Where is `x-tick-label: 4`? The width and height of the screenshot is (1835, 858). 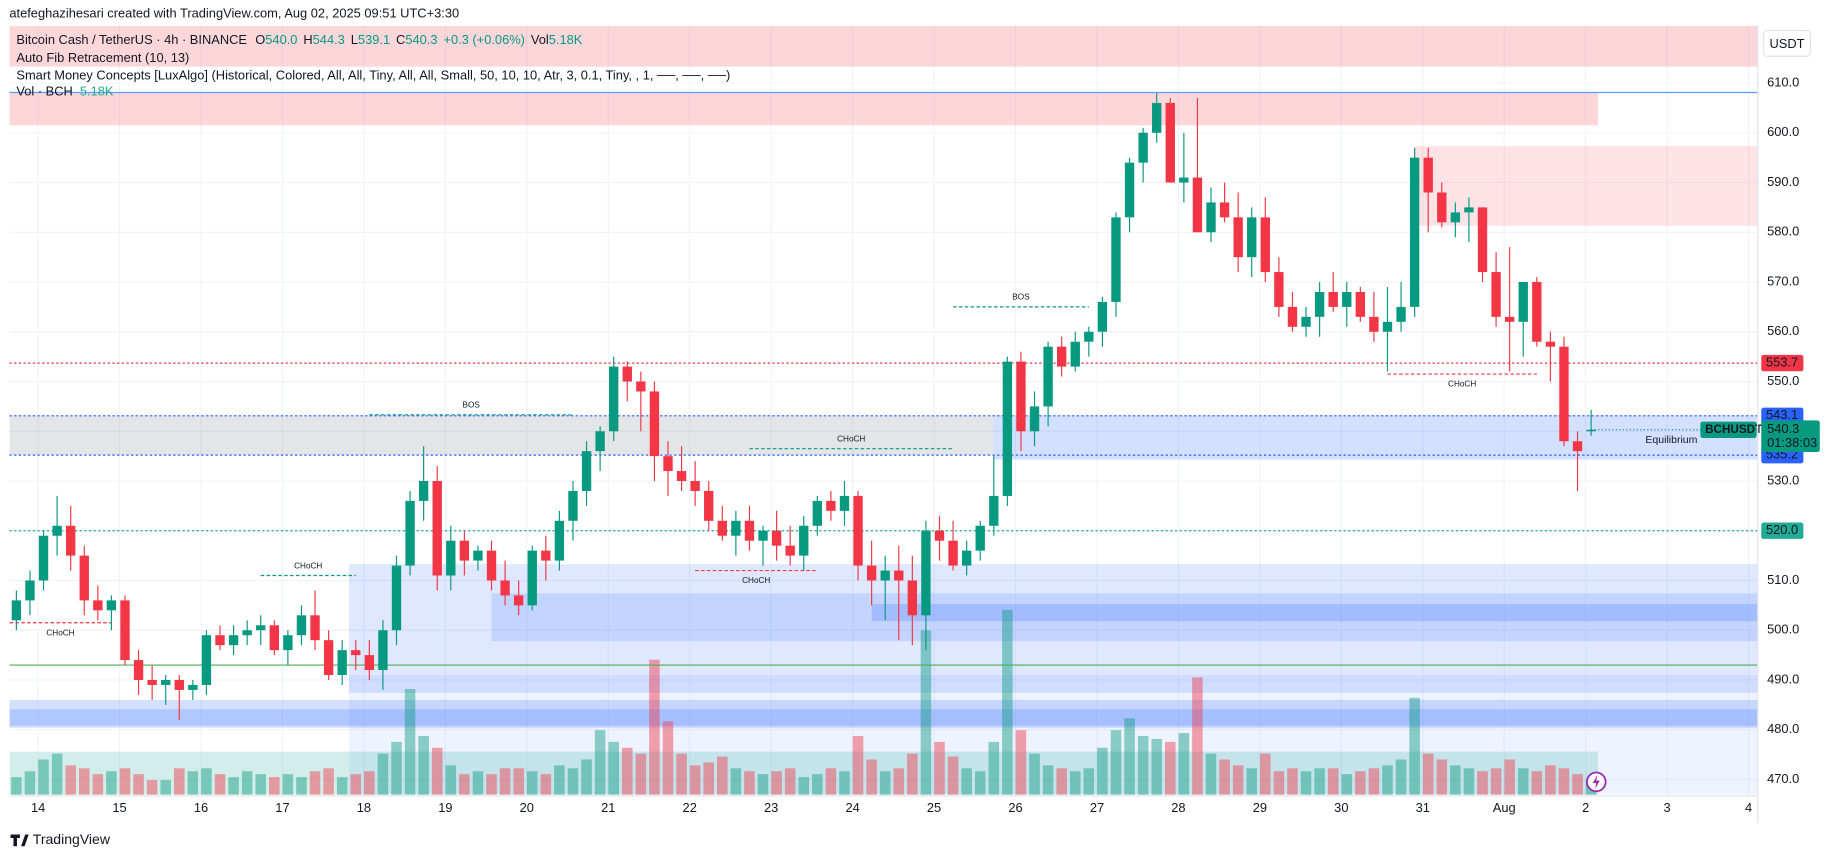
x-tick-label: 4 is located at coordinates (1748, 807).